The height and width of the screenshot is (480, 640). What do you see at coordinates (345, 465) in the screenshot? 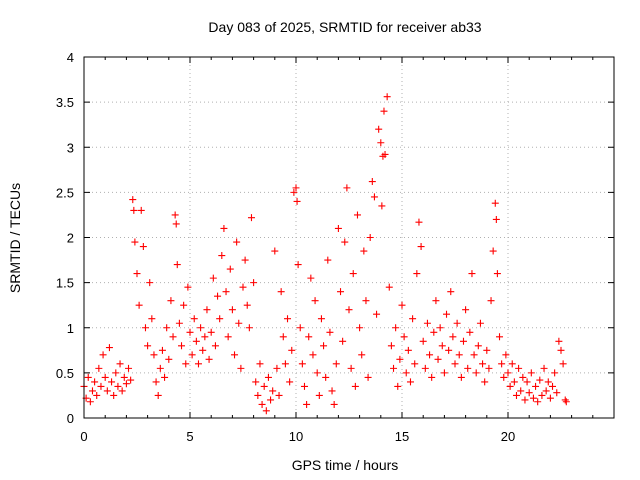
I see `x-axis-title: GPS time / hours` at bounding box center [345, 465].